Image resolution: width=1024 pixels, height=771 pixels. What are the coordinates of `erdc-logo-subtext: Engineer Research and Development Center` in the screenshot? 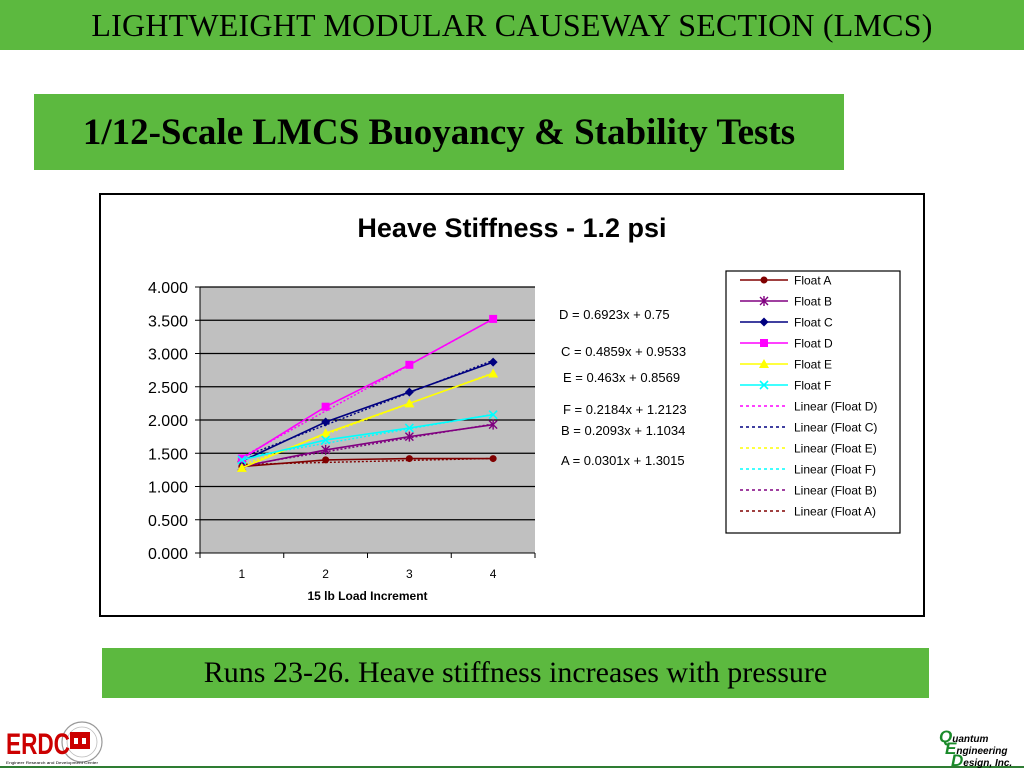 It's located at (52, 762).